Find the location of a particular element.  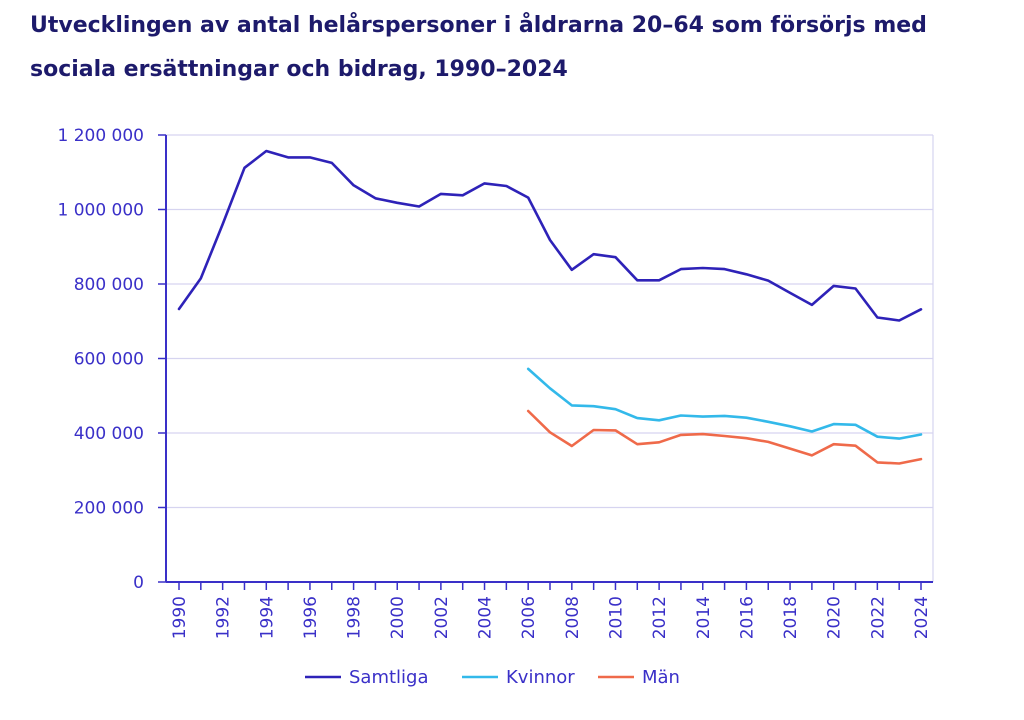

x-tick-label: 1998 is located at coordinates (355, 617).